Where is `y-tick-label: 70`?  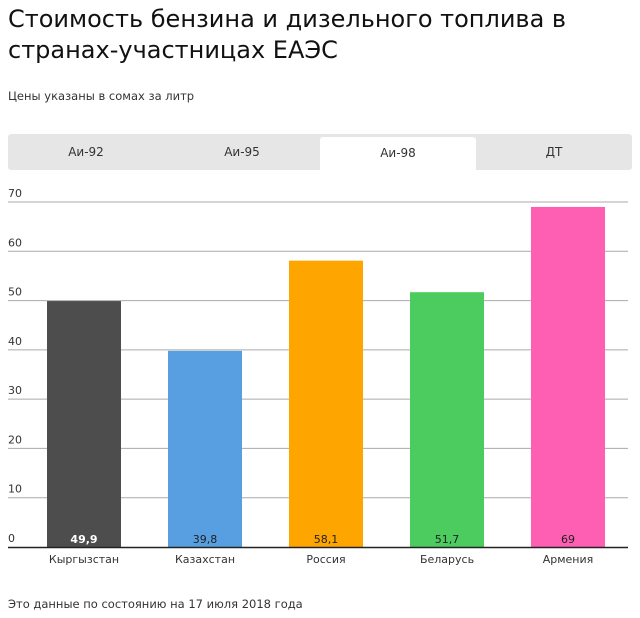 y-tick-label: 70 is located at coordinates (15, 193).